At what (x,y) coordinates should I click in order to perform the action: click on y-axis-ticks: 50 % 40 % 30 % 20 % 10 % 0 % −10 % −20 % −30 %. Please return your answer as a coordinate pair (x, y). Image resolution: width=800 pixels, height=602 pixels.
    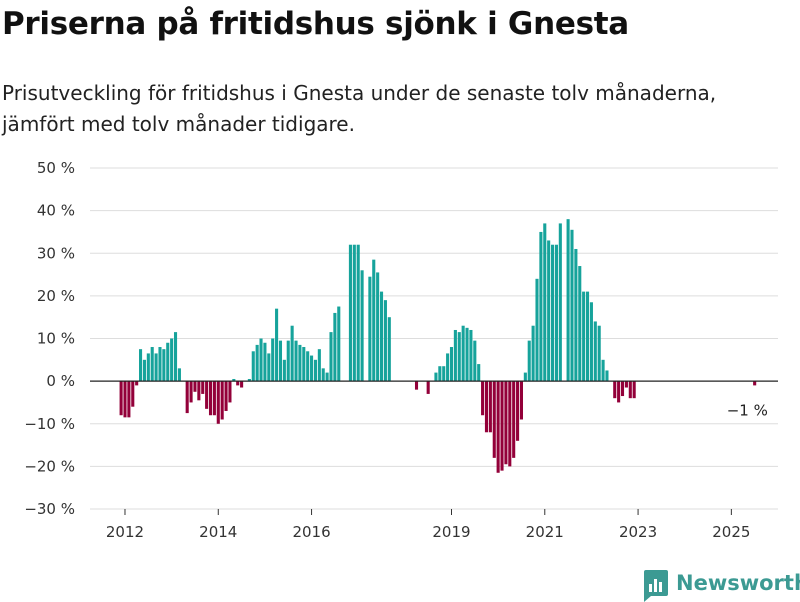
    Looking at the image, I should click on (49, 338).